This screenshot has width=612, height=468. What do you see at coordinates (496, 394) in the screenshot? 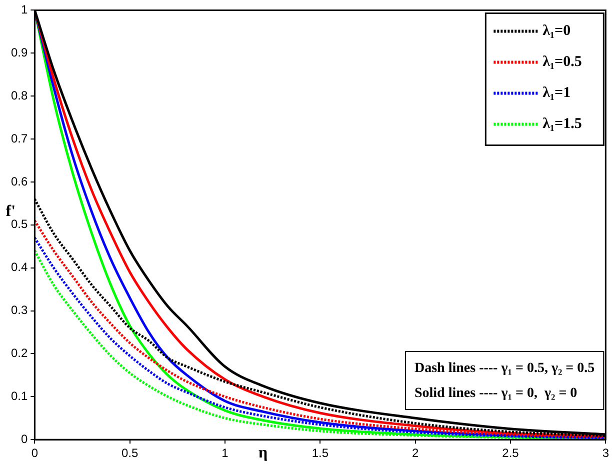
I see `annotation: Solid lines ---- γ₁ = 0, γ₂ = 0` at bounding box center [496, 394].